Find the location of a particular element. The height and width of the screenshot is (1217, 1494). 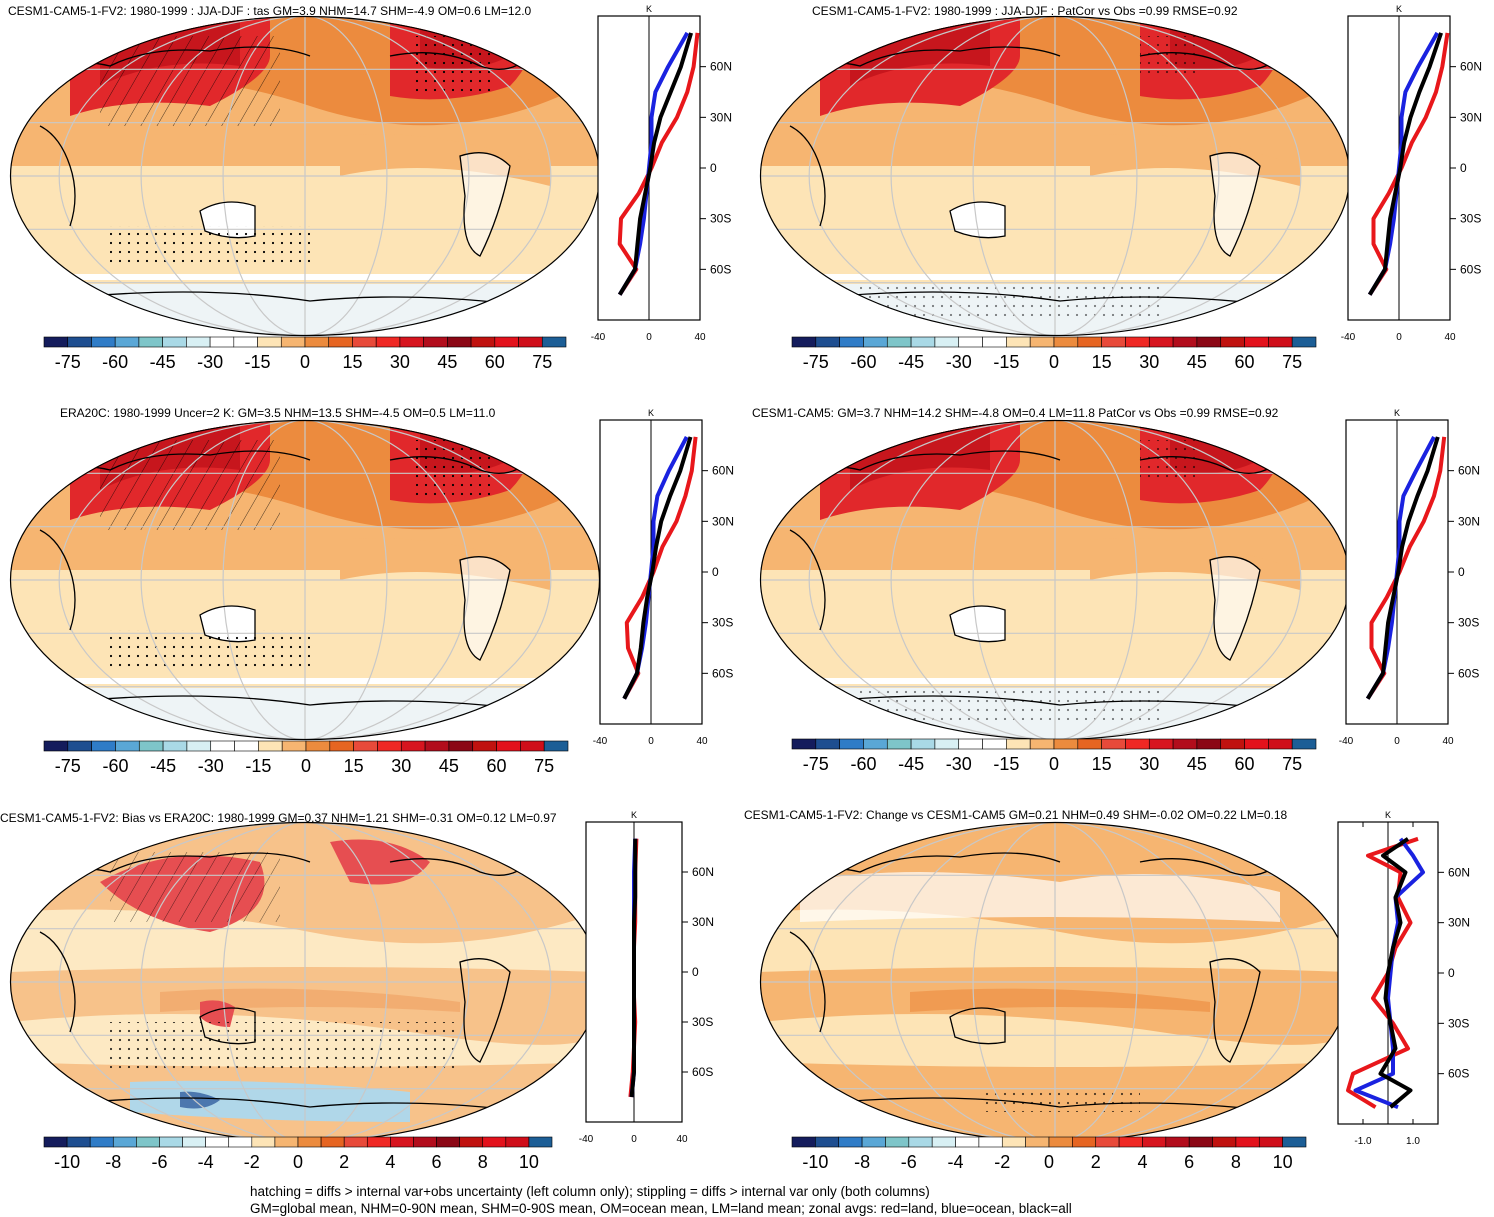

colorbar-tick-label: 0 is located at coordinates (306, 766).